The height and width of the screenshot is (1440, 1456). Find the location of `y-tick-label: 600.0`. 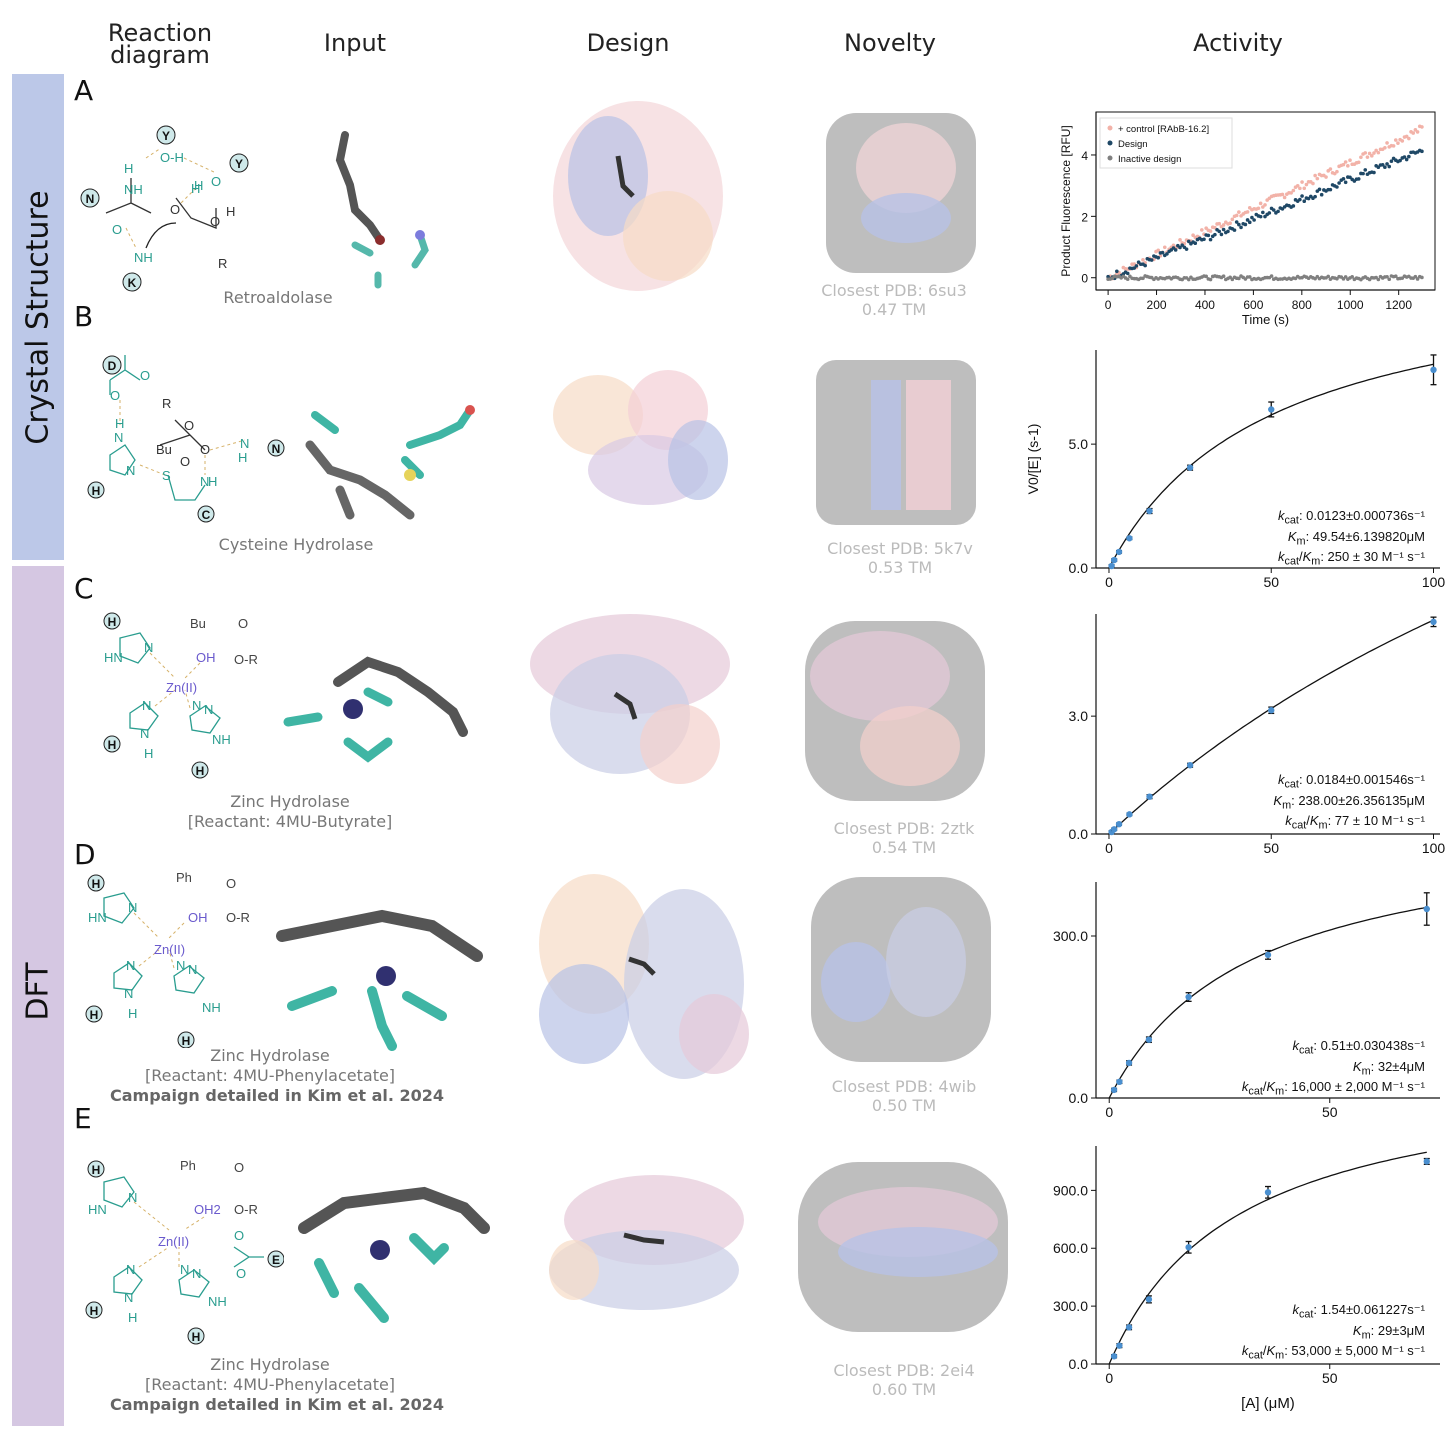

y-tick-label: 600.0 is located at coordinates (1070, 1248).